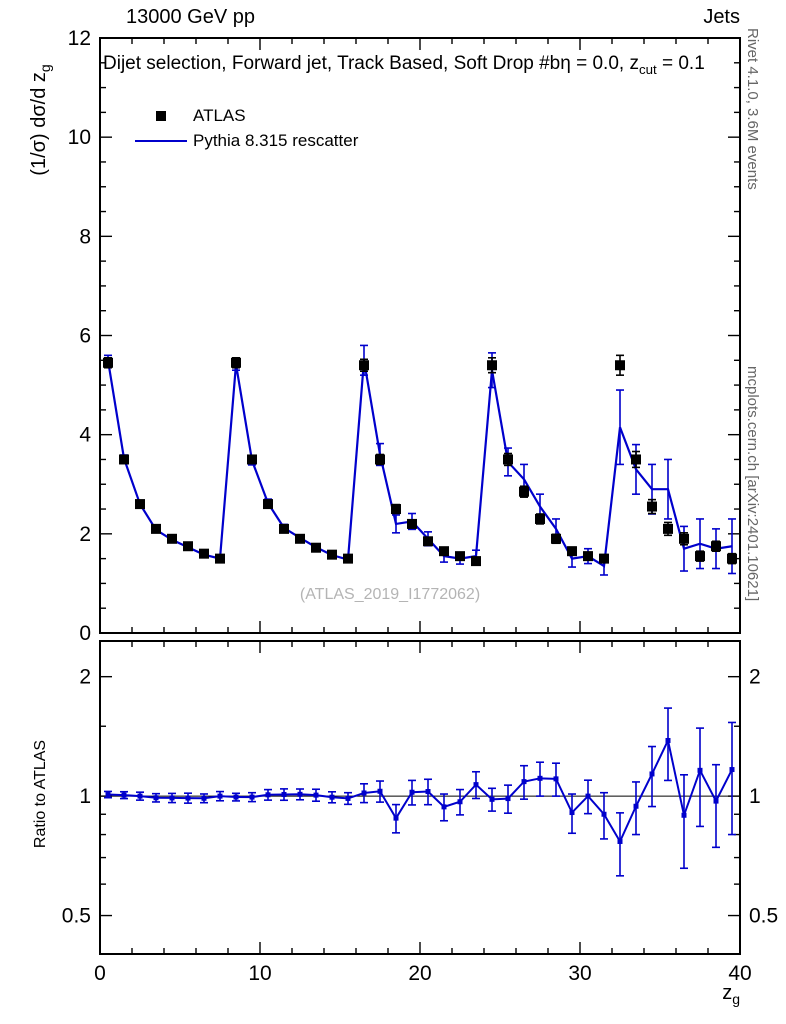 The width and height of the screenshot is (786, 1024). I want to click on observable-title-sub: cut, so click(647, 69).